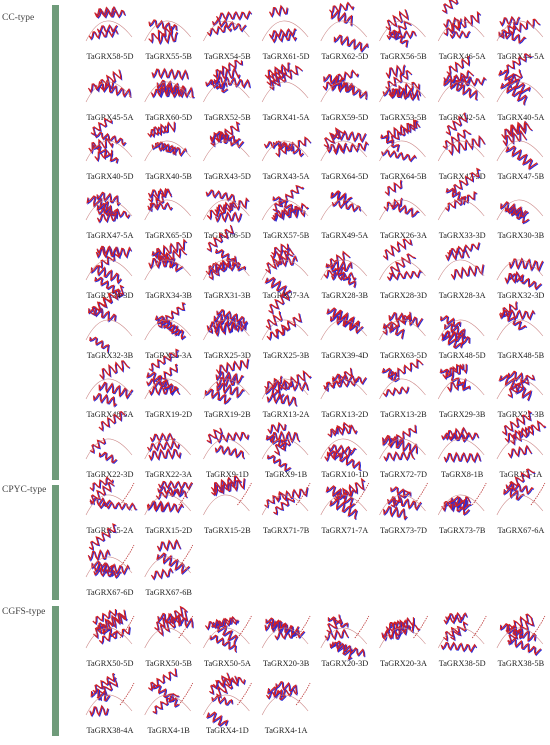  I want to click on protein-label: TaGRX15-2D, so click(168, 530).